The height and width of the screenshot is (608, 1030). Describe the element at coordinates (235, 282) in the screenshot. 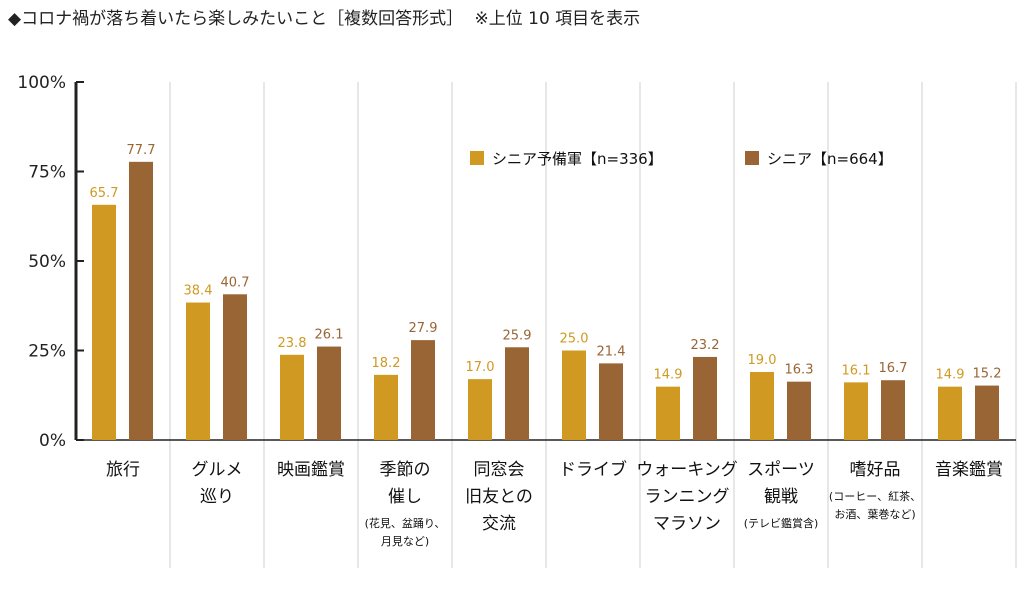

I see `data-label: 40.7` at that location.